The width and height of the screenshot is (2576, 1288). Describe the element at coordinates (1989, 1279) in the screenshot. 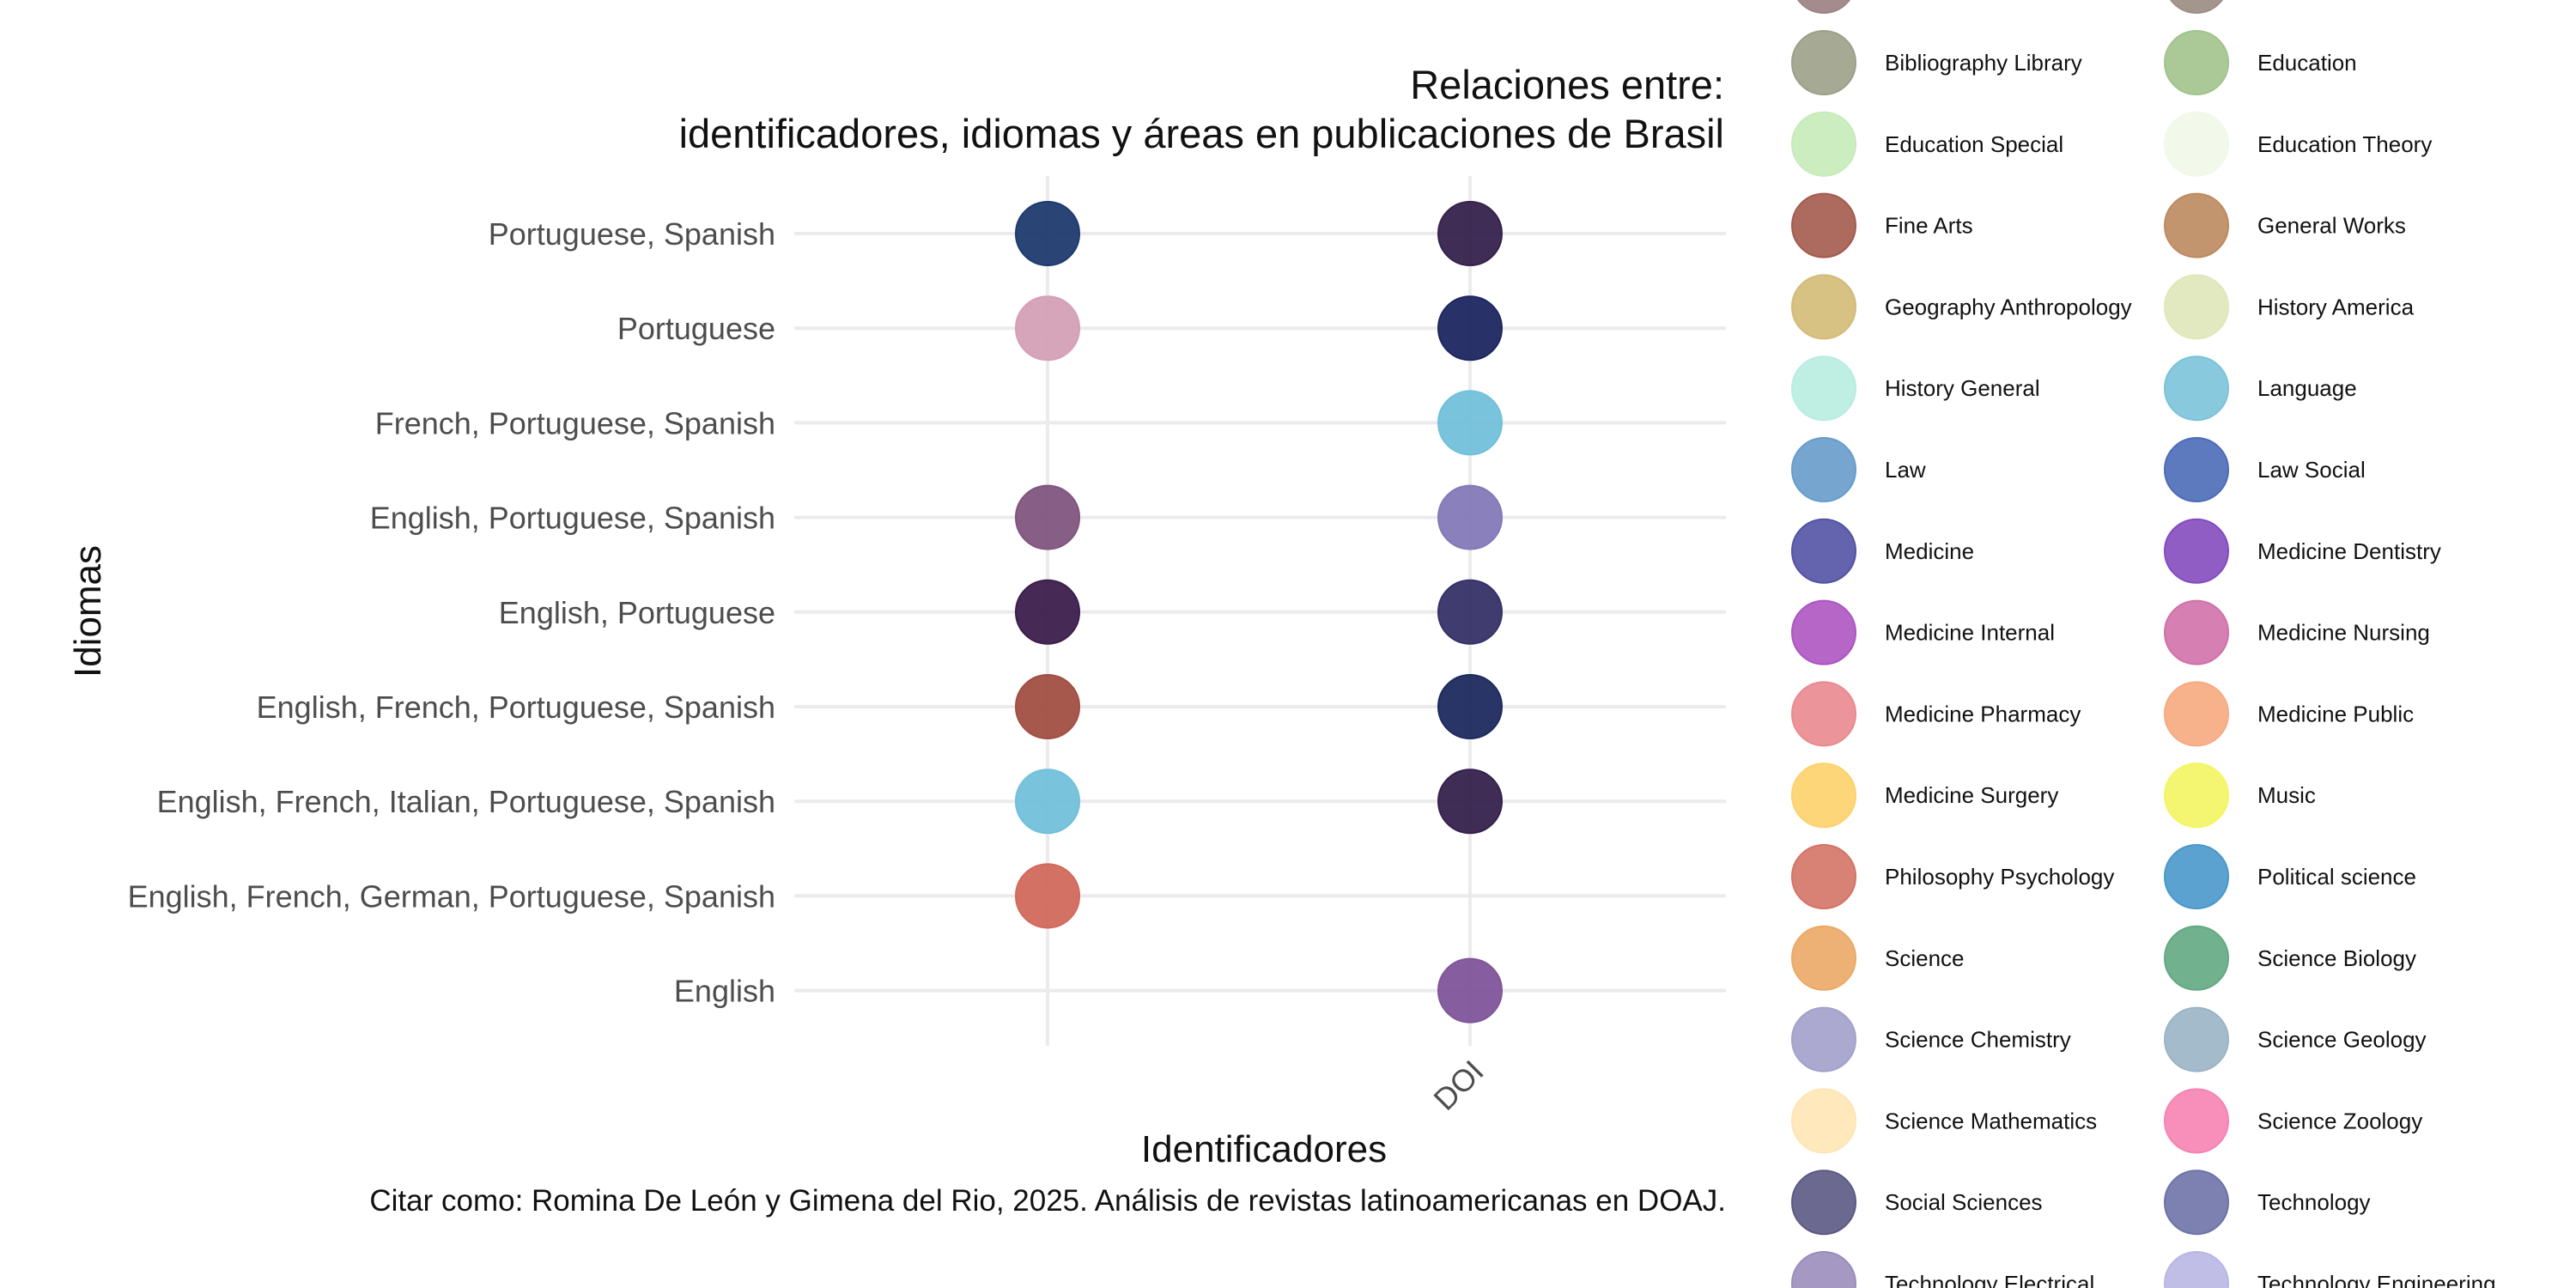

I see `legend-label: Technology Electrical` at that location.